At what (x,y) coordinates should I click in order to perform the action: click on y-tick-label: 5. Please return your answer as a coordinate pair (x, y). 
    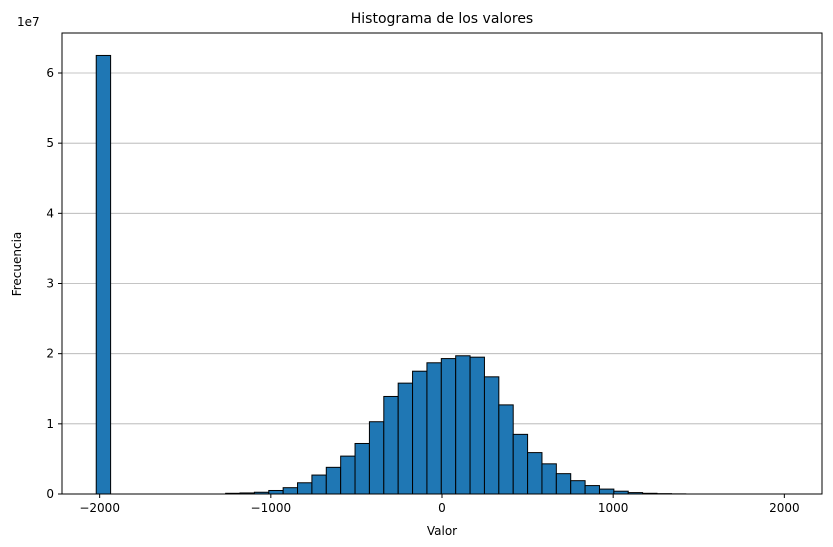
    Looking at the image, I should click on (50, 143).